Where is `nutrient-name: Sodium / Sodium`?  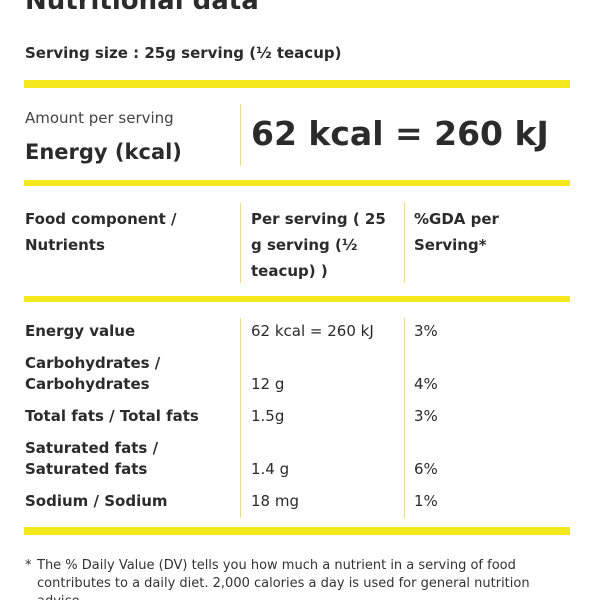 nutrient-name: Sodium / Sodium is located at coordinates (96, 501).